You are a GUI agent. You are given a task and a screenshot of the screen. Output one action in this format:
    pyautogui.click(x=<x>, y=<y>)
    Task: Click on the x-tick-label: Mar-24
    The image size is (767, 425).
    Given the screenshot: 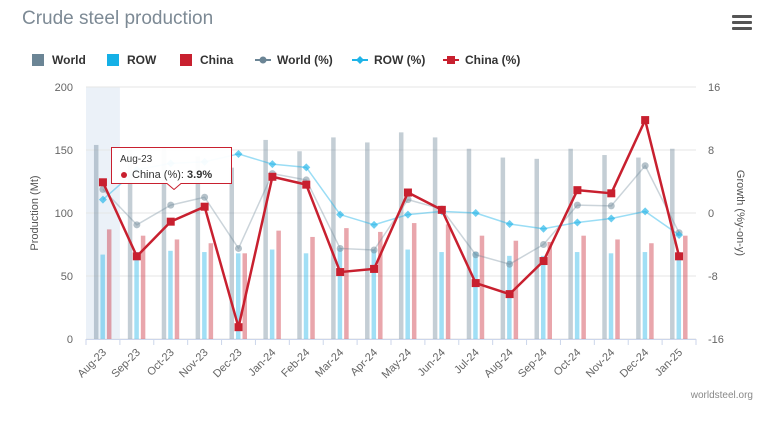 What is the action you would take?
    pyautogui.click(x=329, y=363)
    